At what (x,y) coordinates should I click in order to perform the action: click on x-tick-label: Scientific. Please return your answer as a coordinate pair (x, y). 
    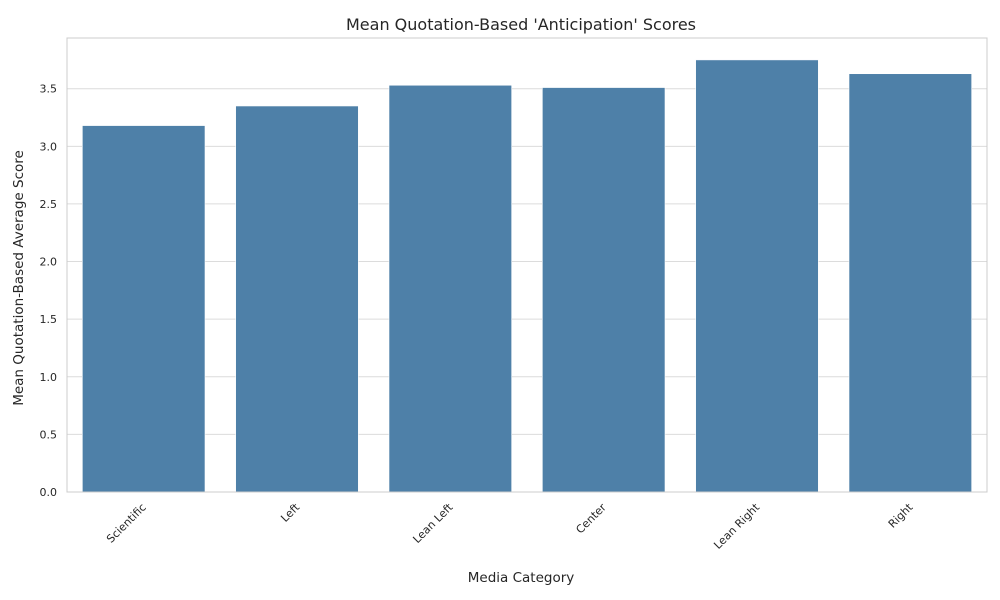
    Looking at the image, I should click on (126, 523).